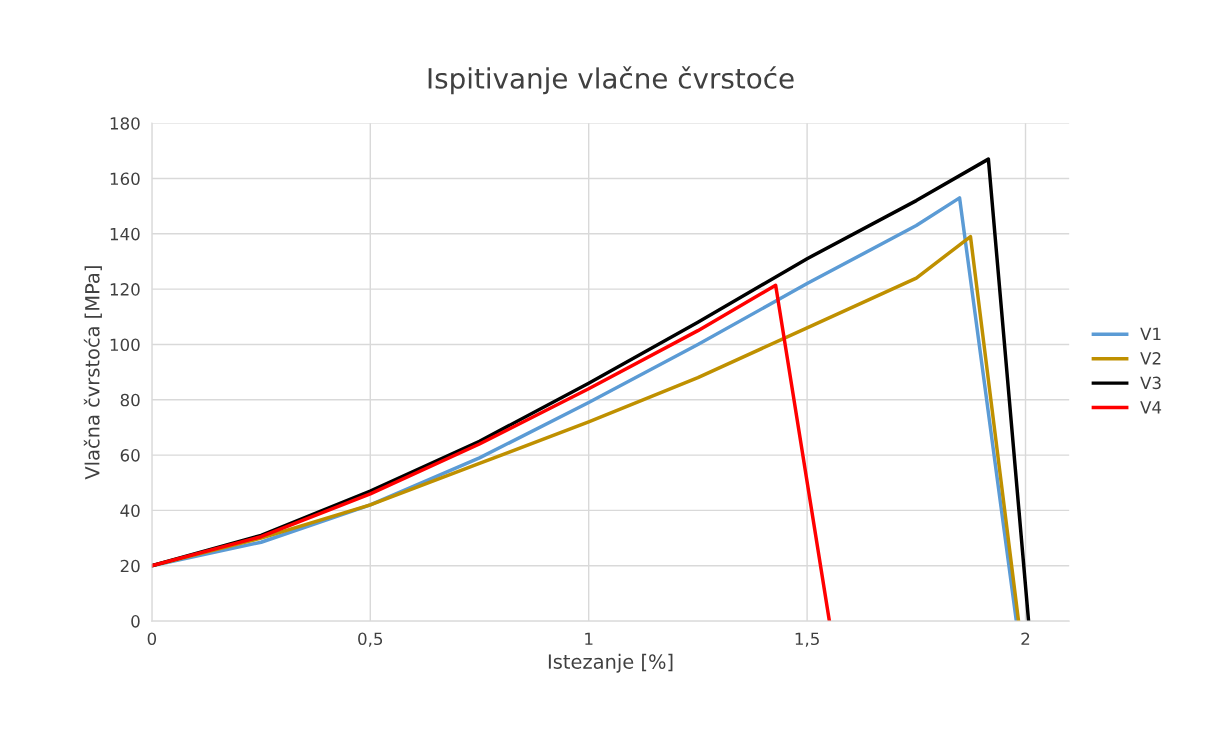 This screenshot has height=751, width=1215. What do you see at coordinates (125, 123) in the screenshot?
I see `y-tick-label: 180` at bounding box center [125, 123].